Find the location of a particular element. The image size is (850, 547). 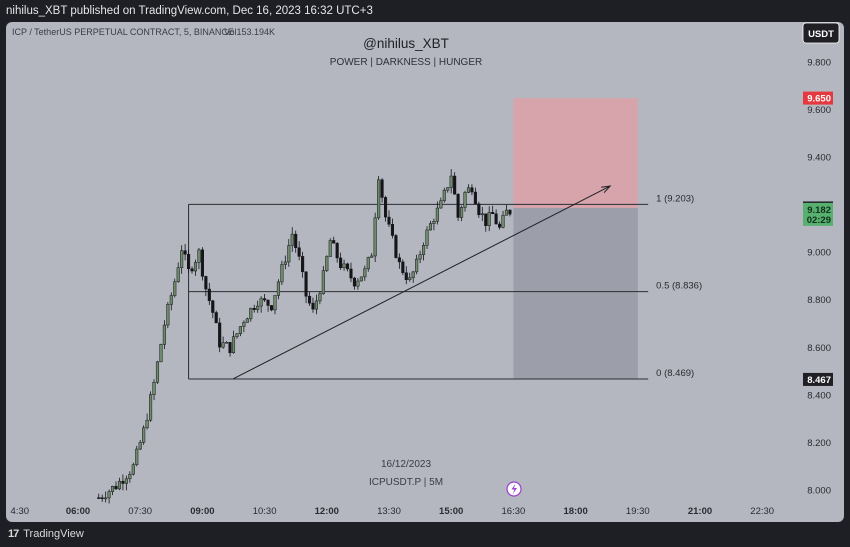

watermark-date: 16/12/2023 is located at coordinates (406, 464).